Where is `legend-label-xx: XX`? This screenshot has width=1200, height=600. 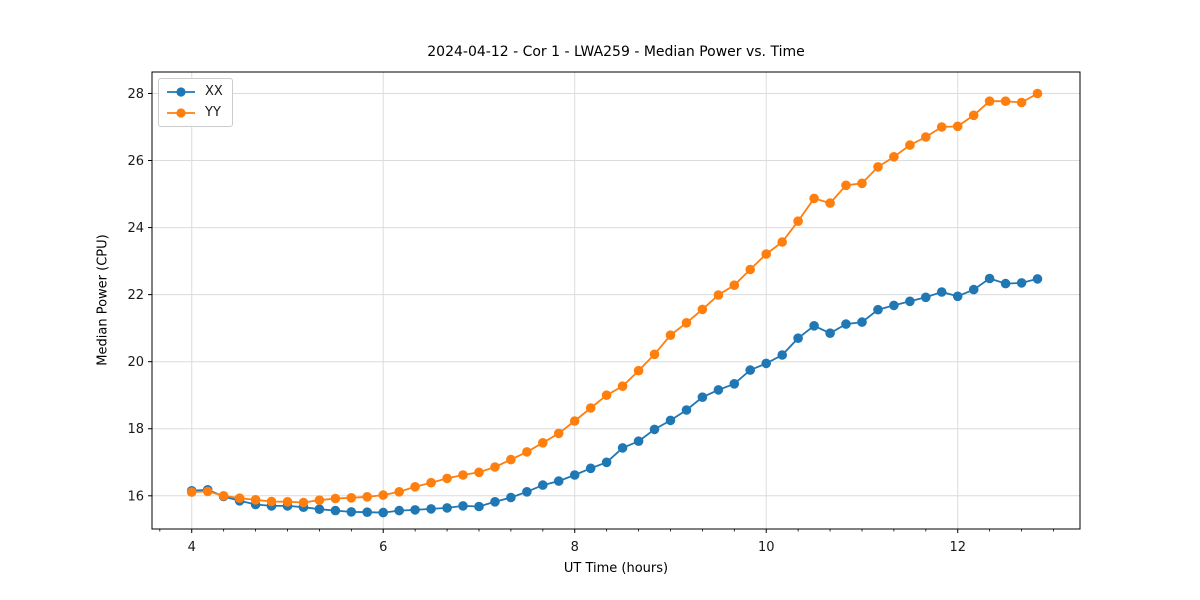 legend-label-xx: XX is located at coordinates (214, 91).